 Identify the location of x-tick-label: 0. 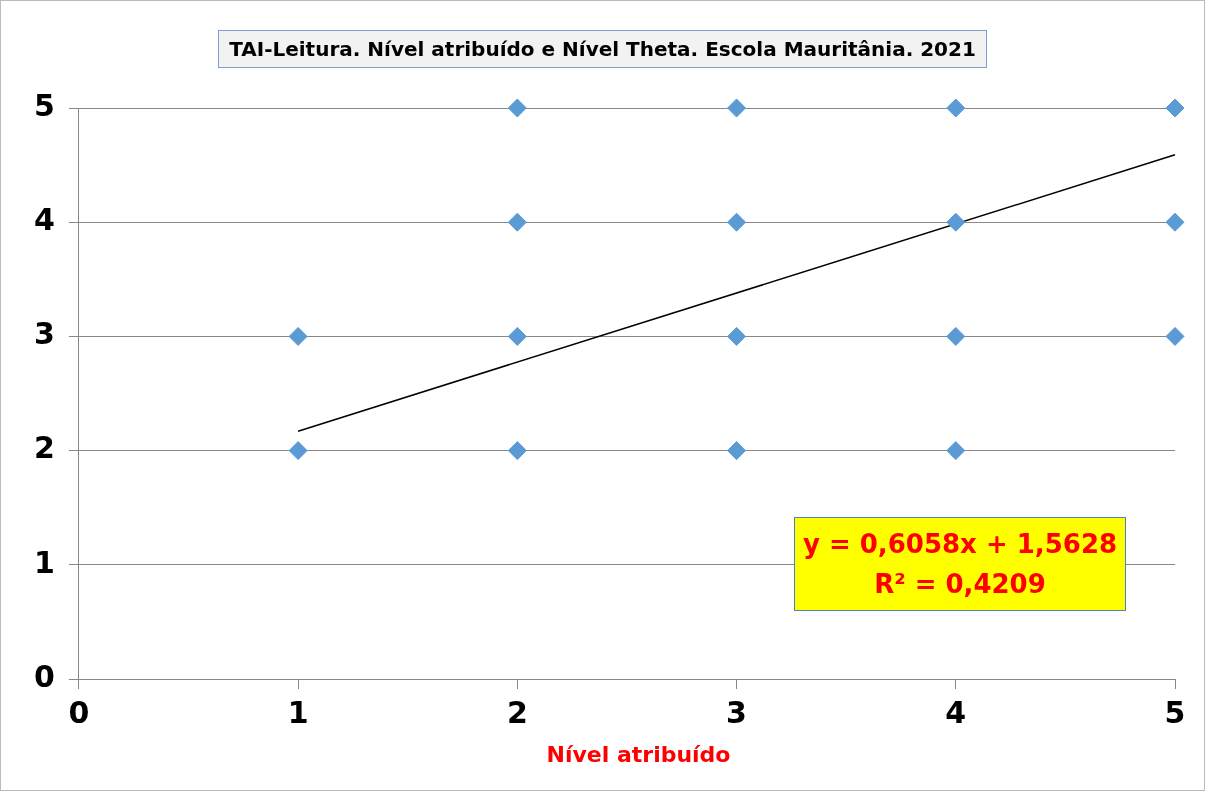
(79, 712).